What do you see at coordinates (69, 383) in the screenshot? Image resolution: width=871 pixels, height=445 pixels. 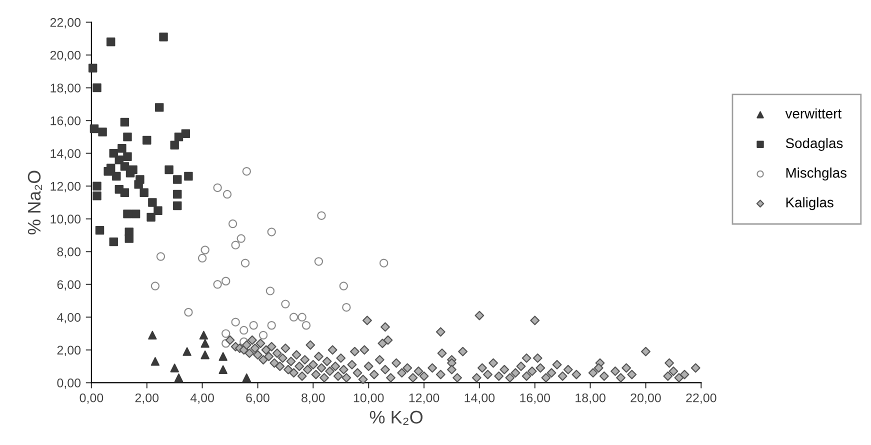 I see `y-tick-label: 0,00` at bounding box center [69, 383].